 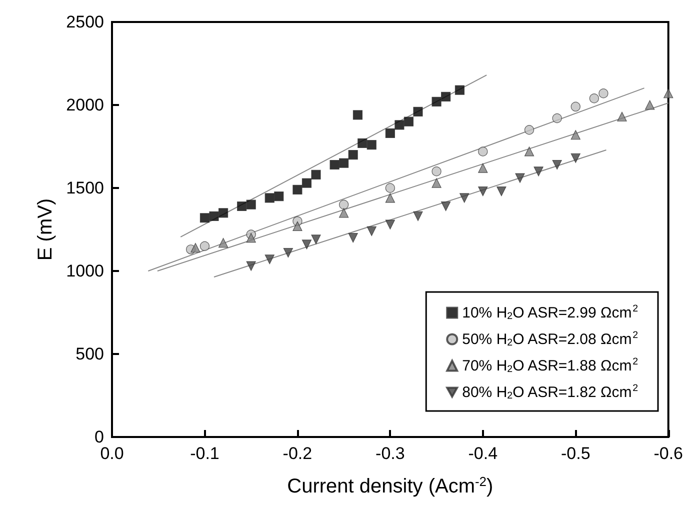 I want to click on x-tick-label: 0.0, so click(x=112, y=453).